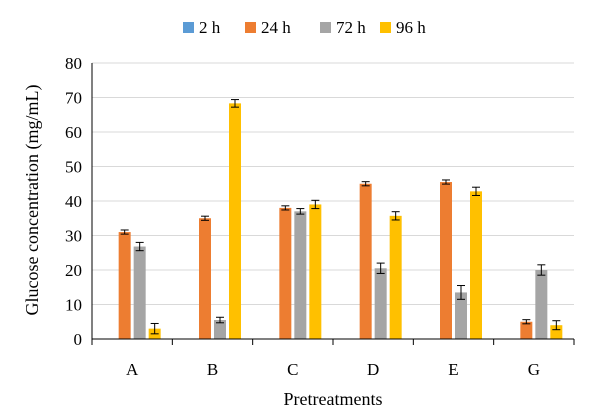 This screenshot has height=420, width=594. I want to click on y-tick-label: 30, so click(73, 236).